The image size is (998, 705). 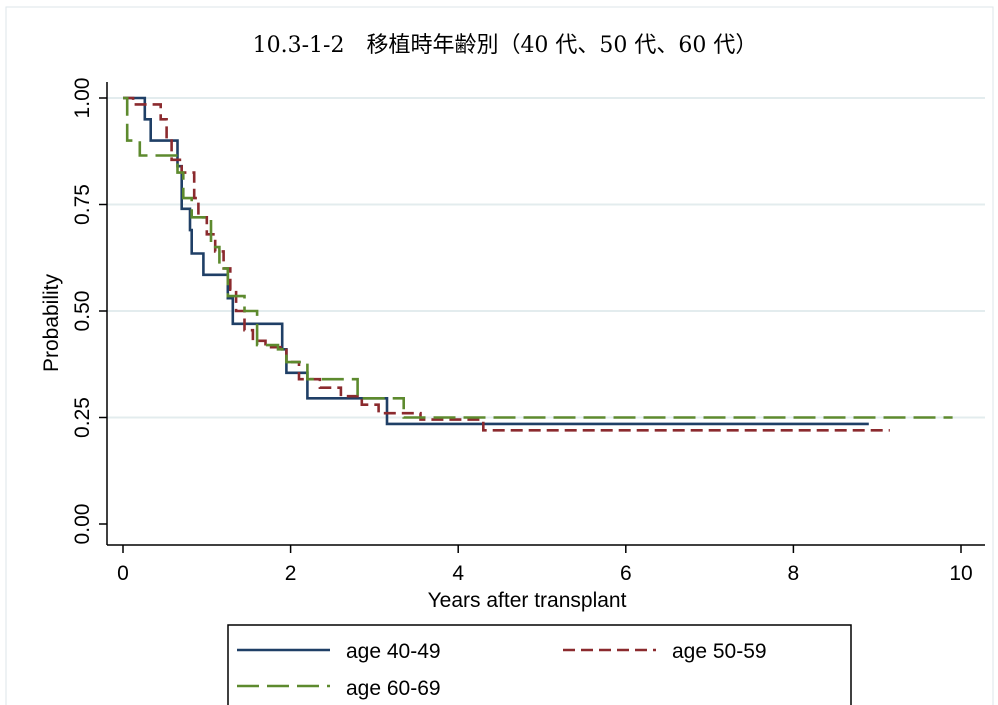 I want to click on y-tick-label-4: 1.00, so click(x=82, y=98).